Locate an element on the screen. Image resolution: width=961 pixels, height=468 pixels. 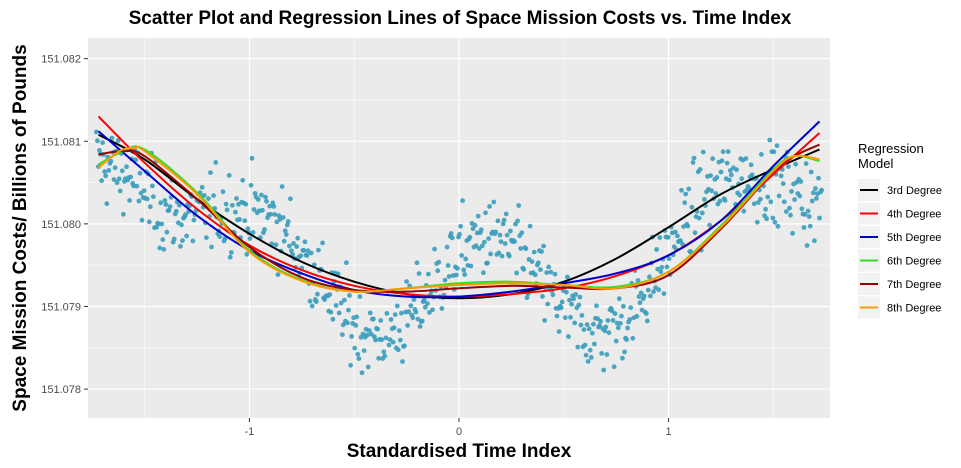
x-tick-label: 0 is located at coordinates (459, 432).